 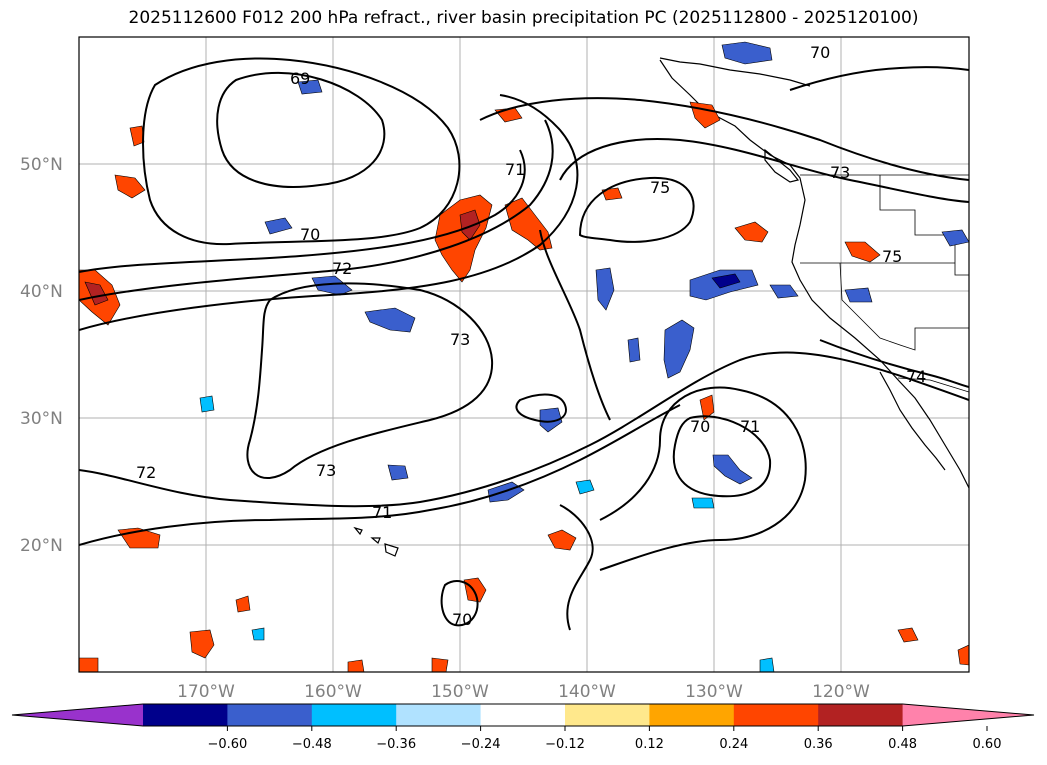 What do you see at coordinates (587, 692) in the screenshot?
I see `lon-label: 140°W` at bounding box center [587, 692].